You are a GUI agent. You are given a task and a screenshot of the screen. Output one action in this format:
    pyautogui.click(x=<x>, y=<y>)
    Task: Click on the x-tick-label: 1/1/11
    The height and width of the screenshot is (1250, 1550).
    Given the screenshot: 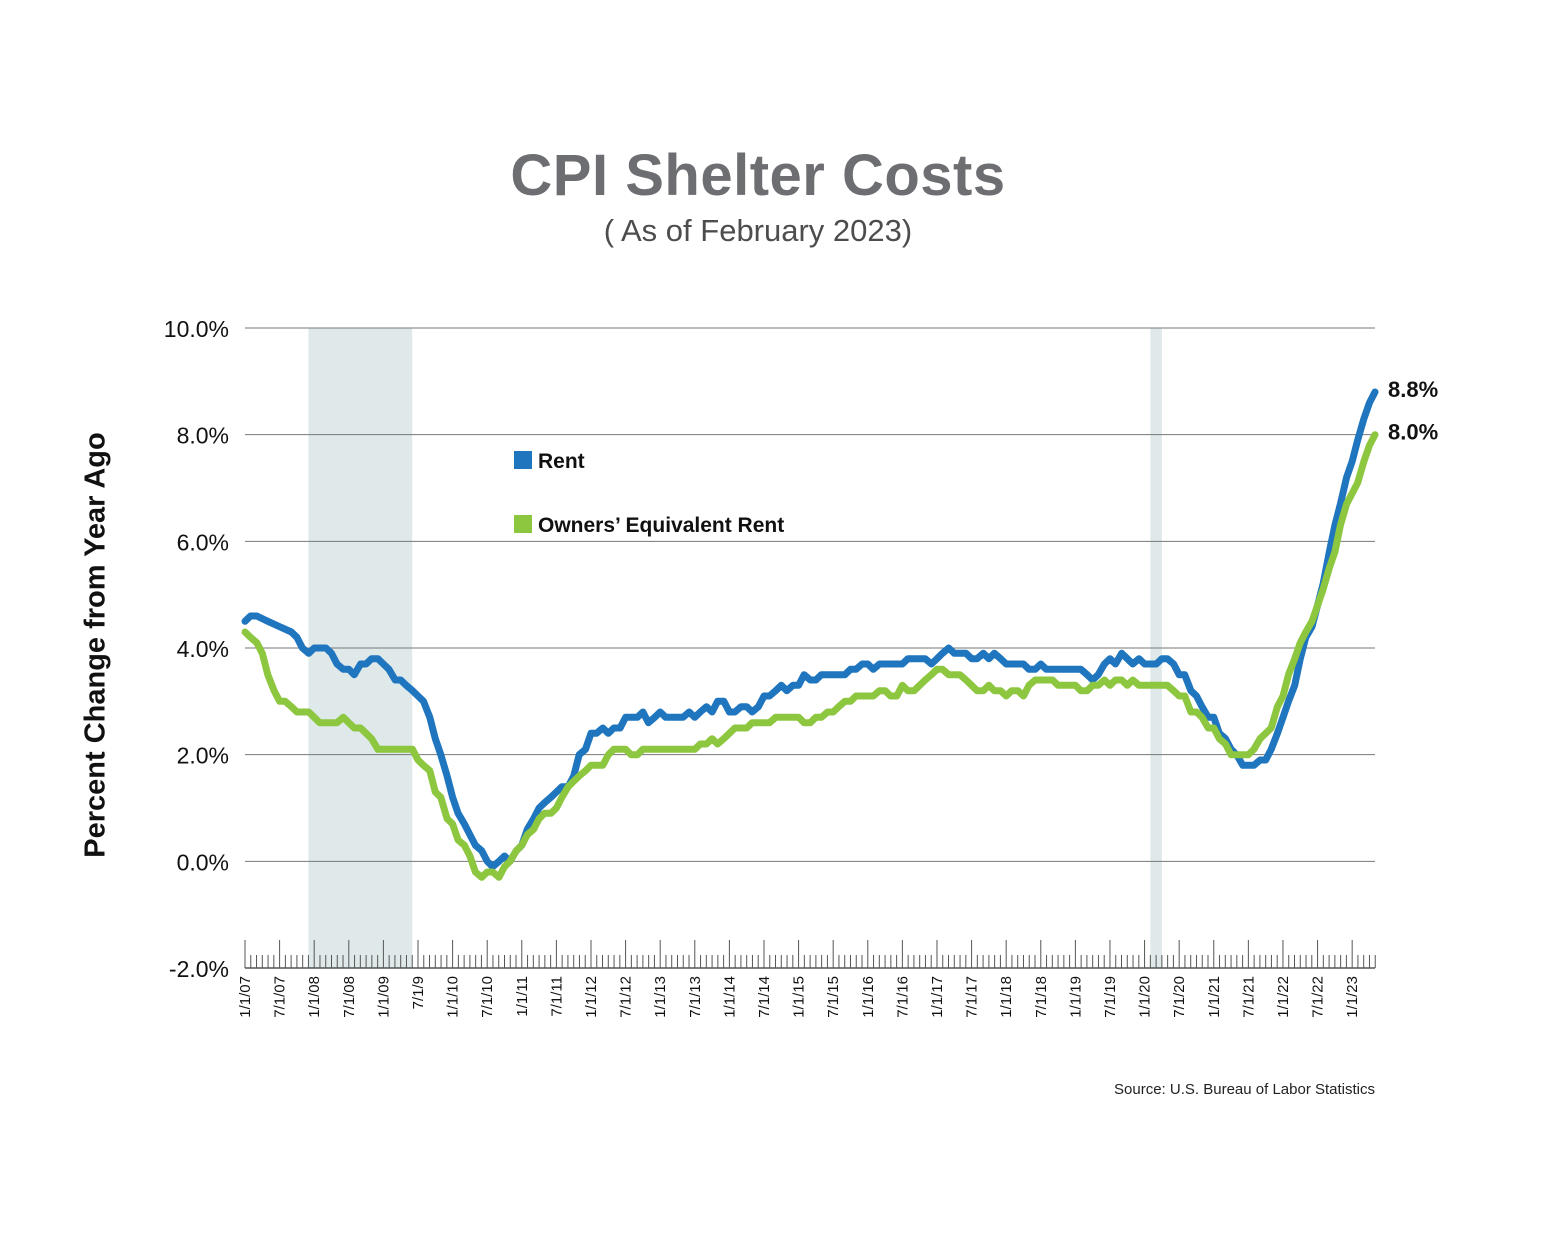 What is the action you would take?
    pyautogui.click(x=522, y=996)
    